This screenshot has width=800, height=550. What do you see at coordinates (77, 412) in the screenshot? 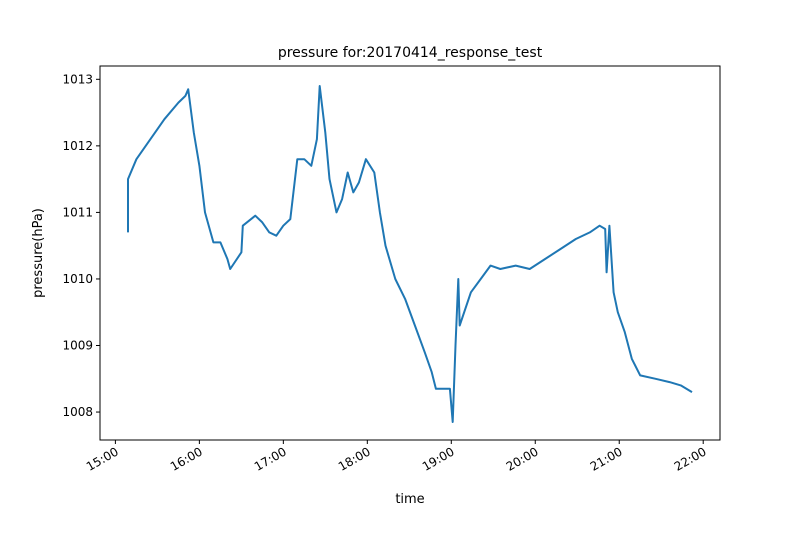
I see `y-tick-label: 1008` at bounding box center [77, 412].